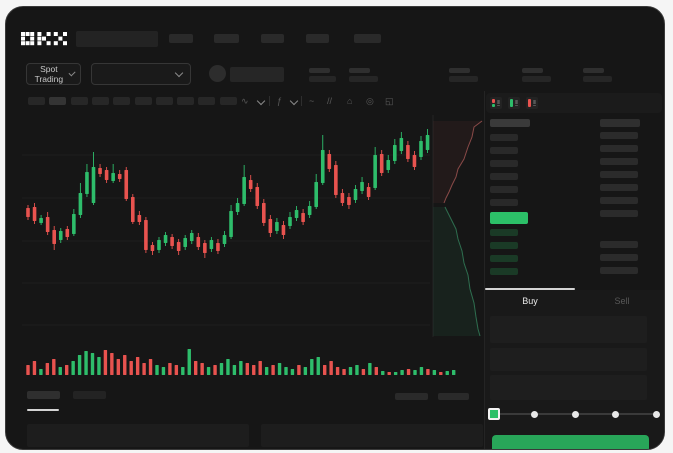  Describe the element at coordinates (570, 442) in the screenshot. I see `buy-button` at that location.